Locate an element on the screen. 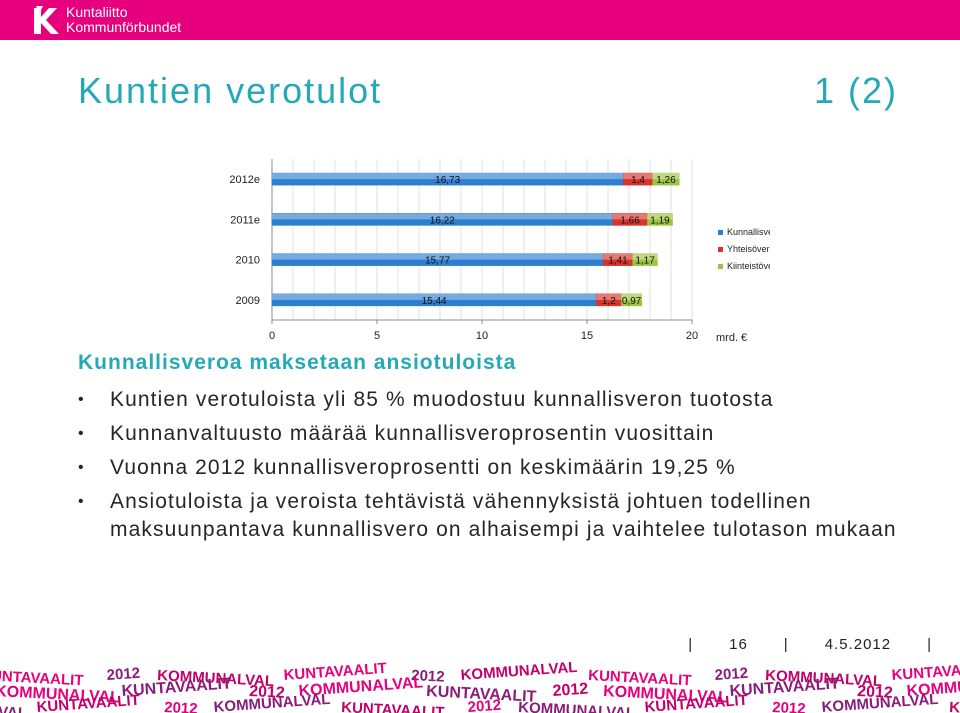 The width and height of the screenshot is (960, 713). data-label: 1,19 is located at coordinates (660, 220).